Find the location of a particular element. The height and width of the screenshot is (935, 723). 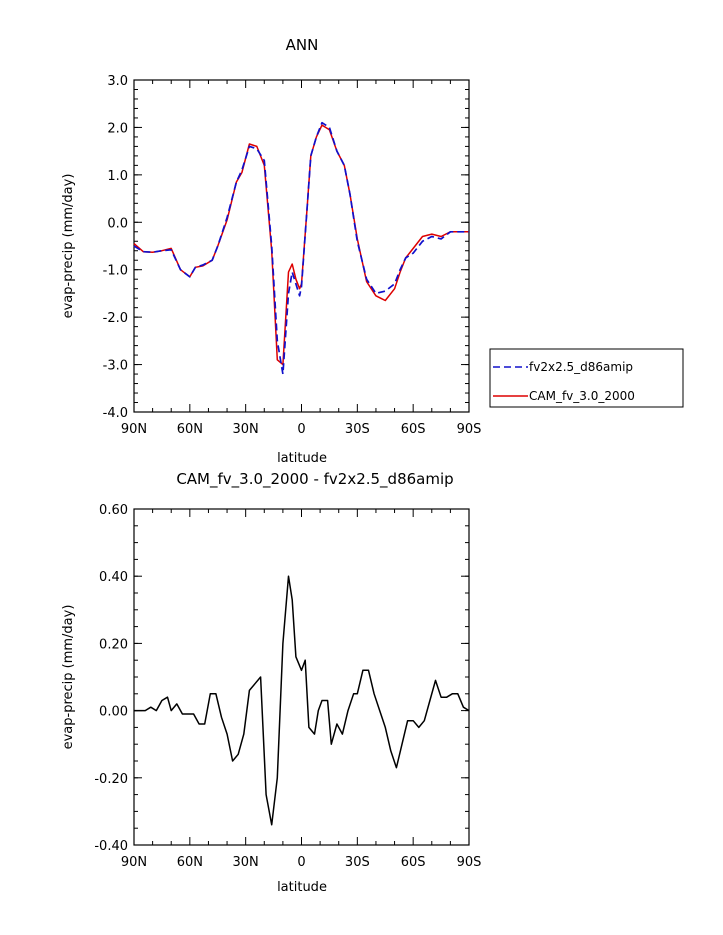

top-x-tick-label: 60N is located at coordinates (190, 429).